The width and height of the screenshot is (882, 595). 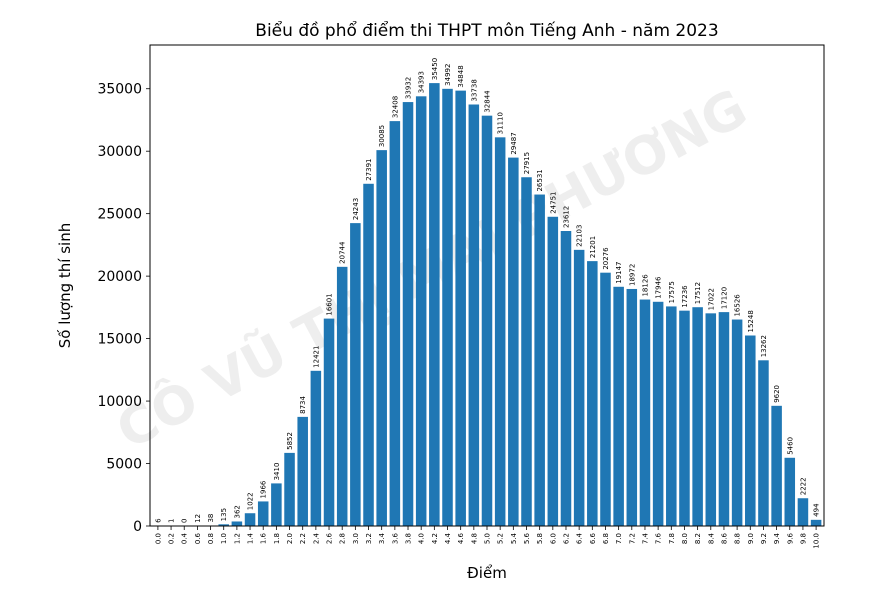 I want to click on bar-4.2, so click(x=434, y=304).